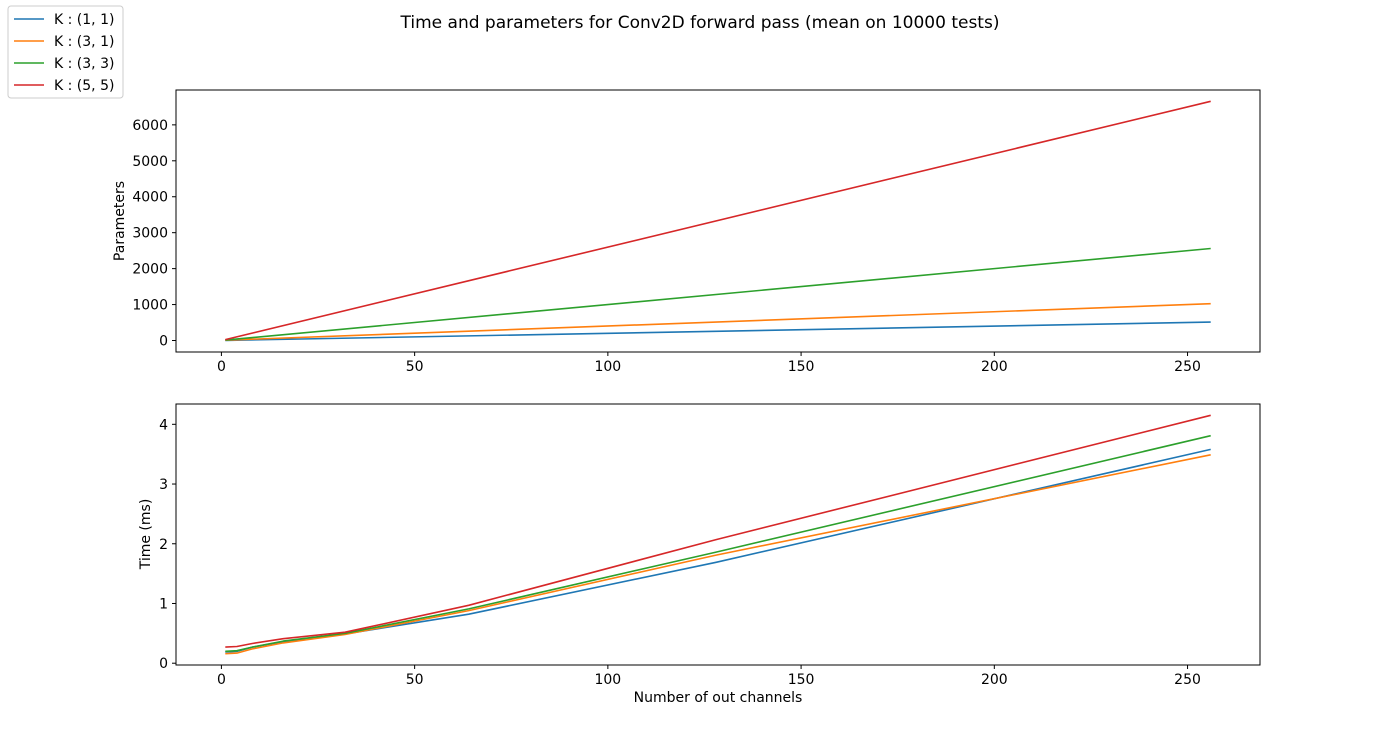 This screenshot has width=1400, height=747. What do you see at coordinates (163, 341) in the screenshot?
I see `parameters-y-tick-label: 0` at bounding box center [163, 341].